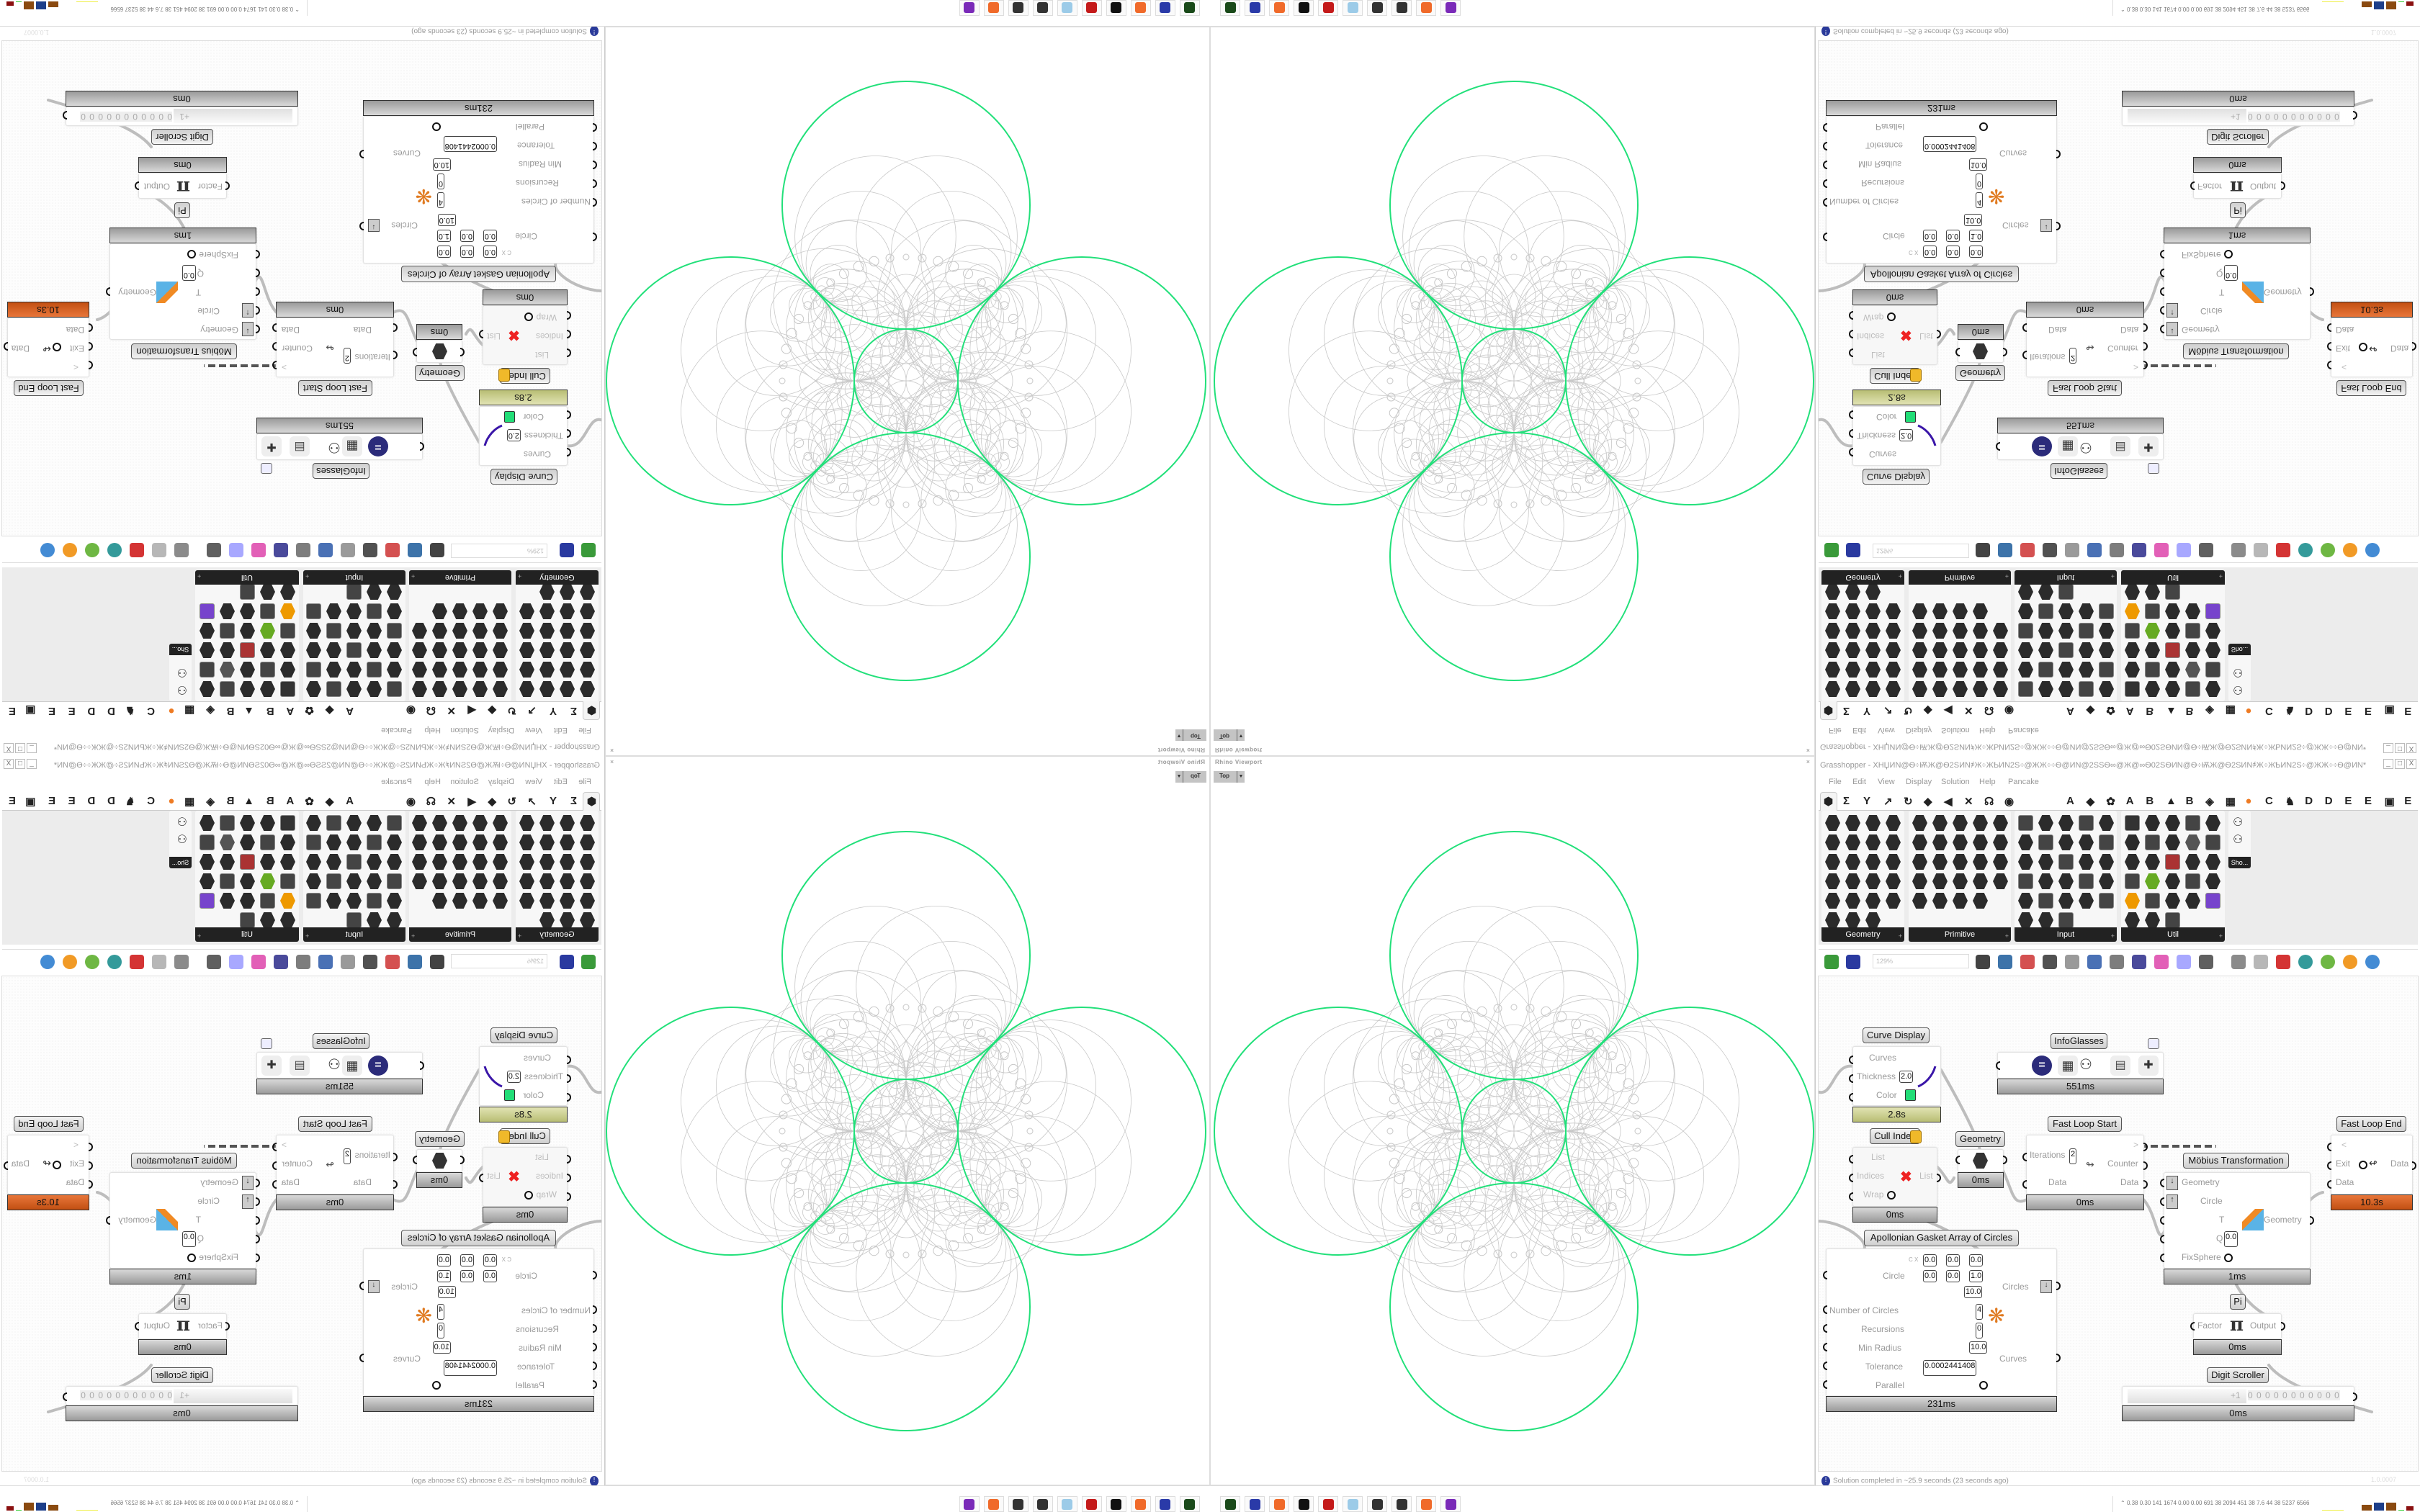 This screenshot has height=1512, width=2420. Describe the element at coordinates (1141, 1504) in the screenshot. I see `taskbar-app-firefox-icon` at that location.